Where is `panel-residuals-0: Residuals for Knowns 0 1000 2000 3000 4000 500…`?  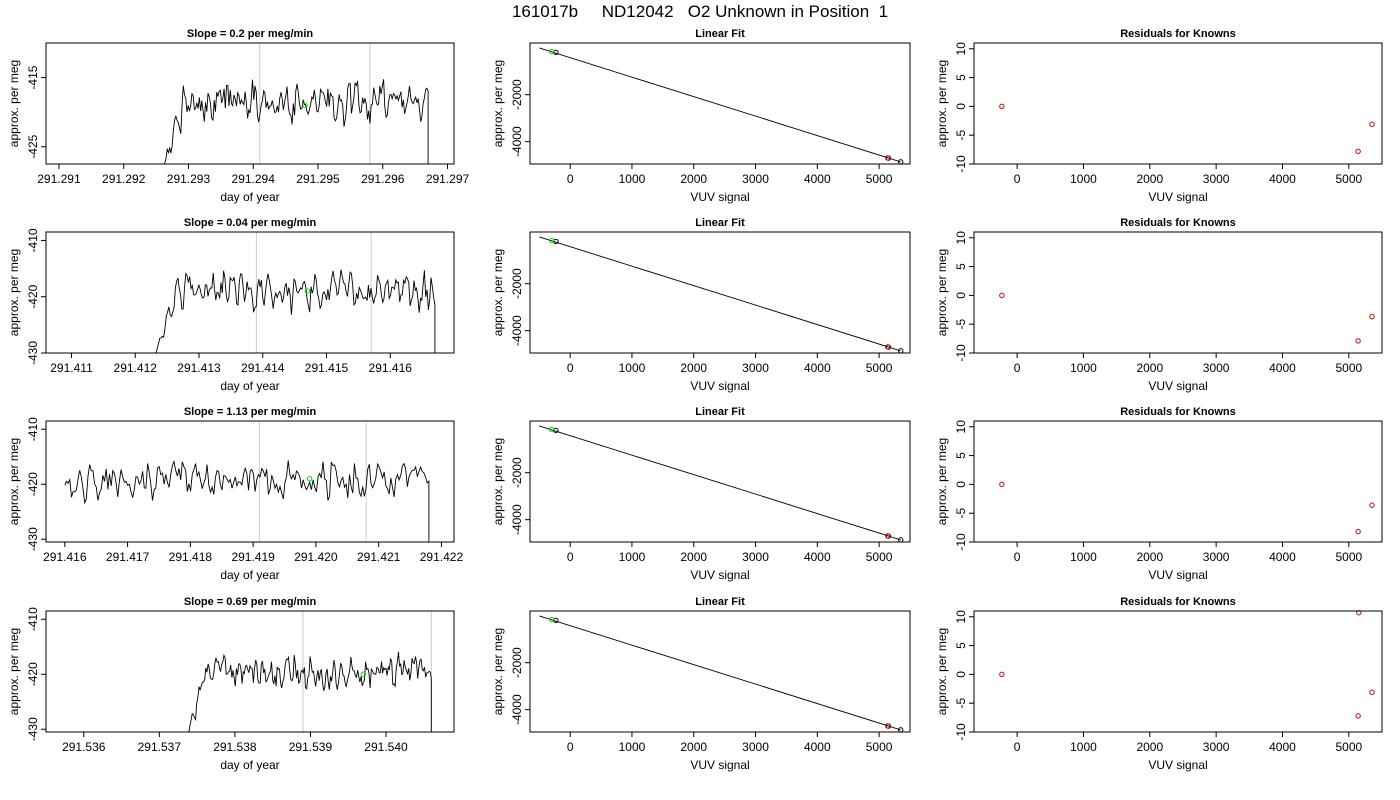
panel-residuals-0: Residuals for Knowns 0 1000 2000 3000 4000 500… is located at coordinates (1159, 116).